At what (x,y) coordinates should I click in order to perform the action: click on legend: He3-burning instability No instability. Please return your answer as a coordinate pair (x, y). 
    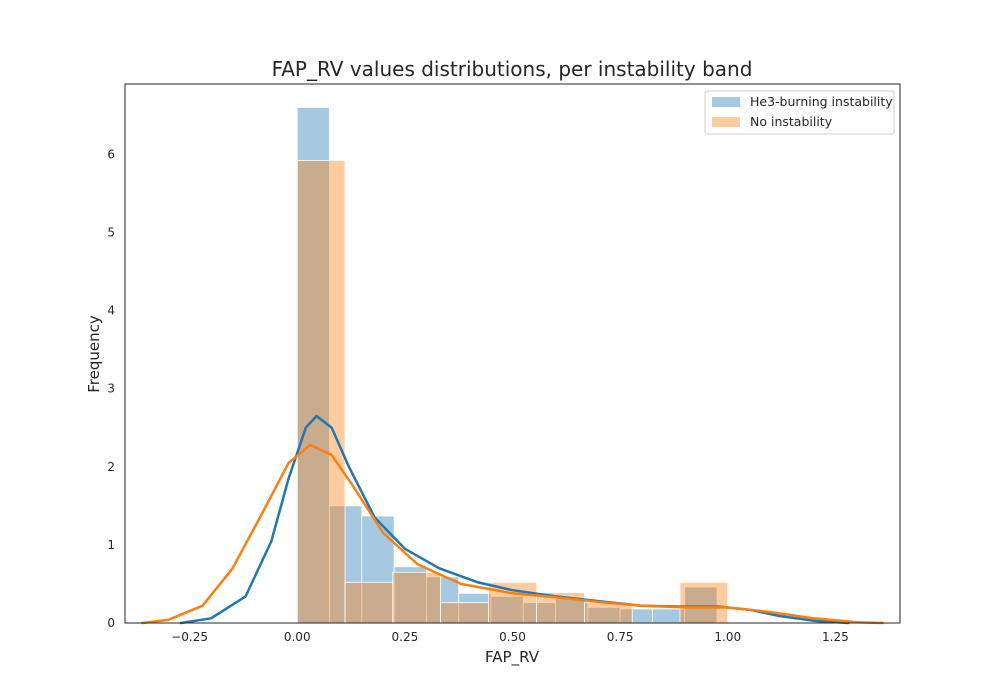
    Looking at the image, I should click on (799, 112).